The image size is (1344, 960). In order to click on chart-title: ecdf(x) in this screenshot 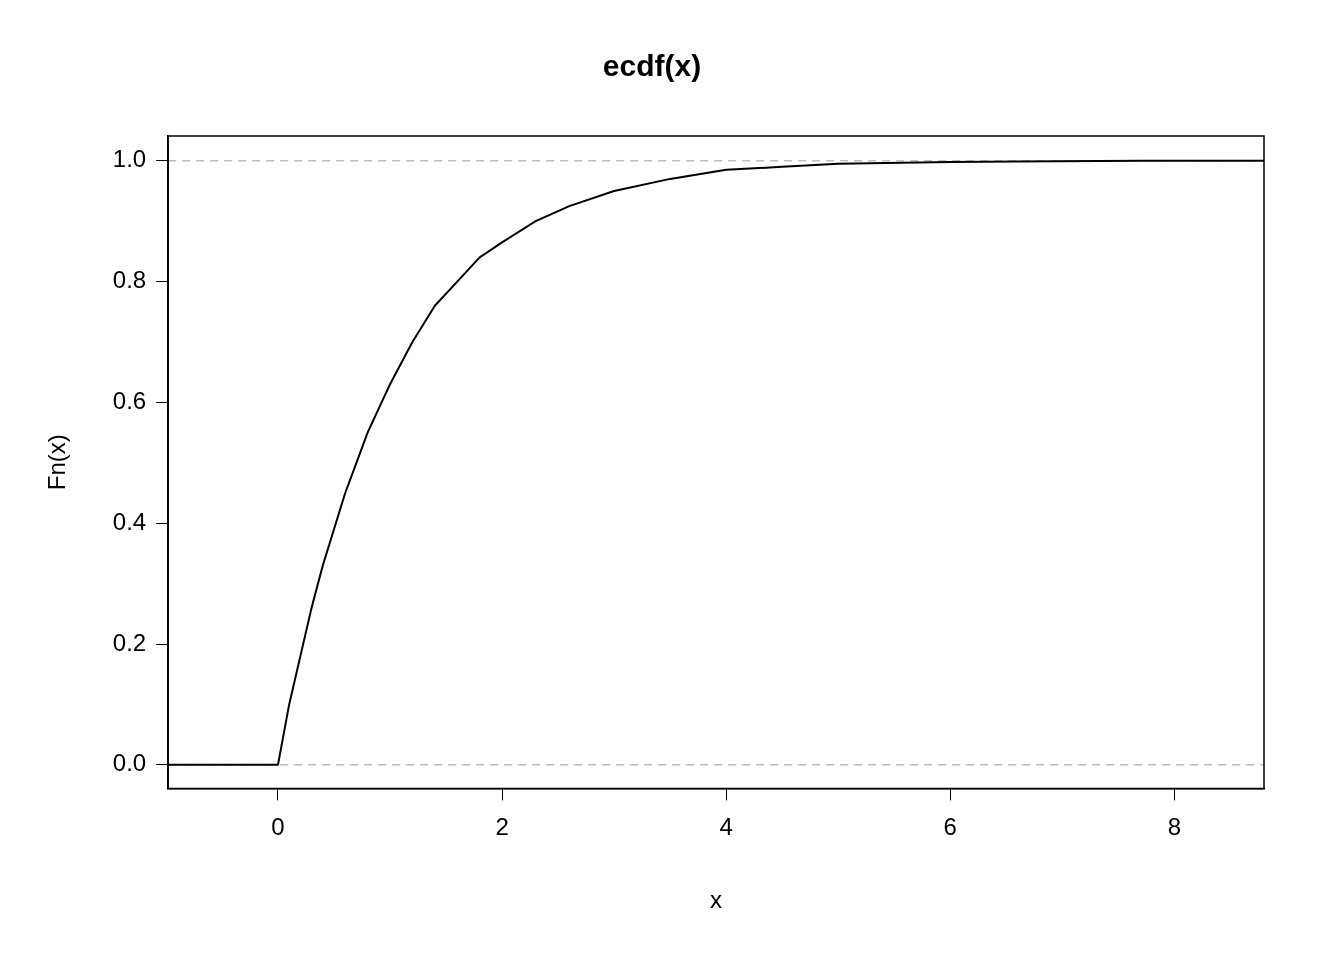, I will do `click(652, 66)`.